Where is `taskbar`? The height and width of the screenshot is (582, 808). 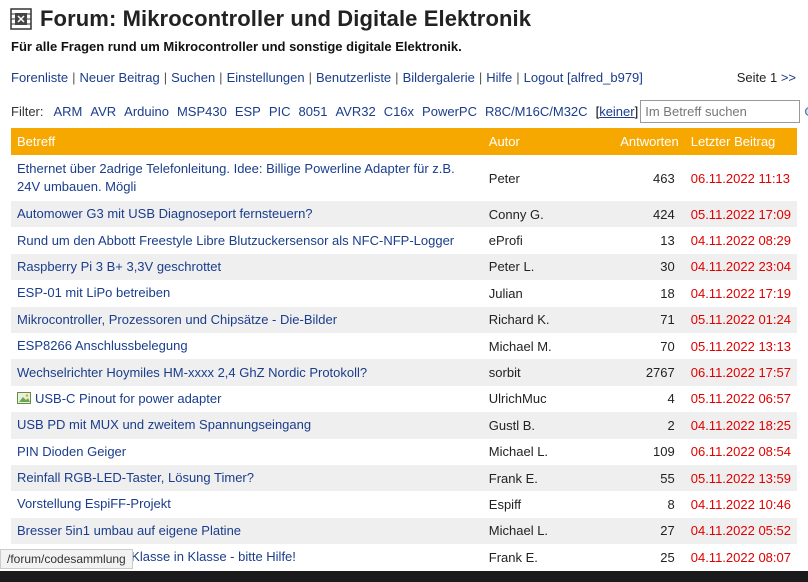
taskbar is located at coordinates (404, 576).